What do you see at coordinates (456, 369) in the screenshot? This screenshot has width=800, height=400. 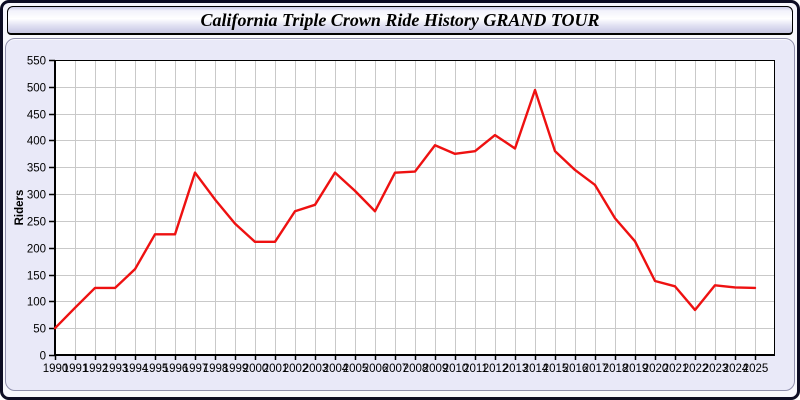 I see `x-tick-label: 2010` at bounding box center [456, 369].